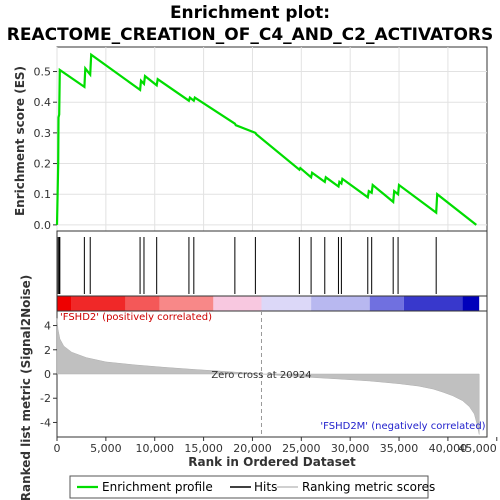 This screenshot has width=500, height=500. I want to click on es-tick-label: 0.2, so click(43, 164).